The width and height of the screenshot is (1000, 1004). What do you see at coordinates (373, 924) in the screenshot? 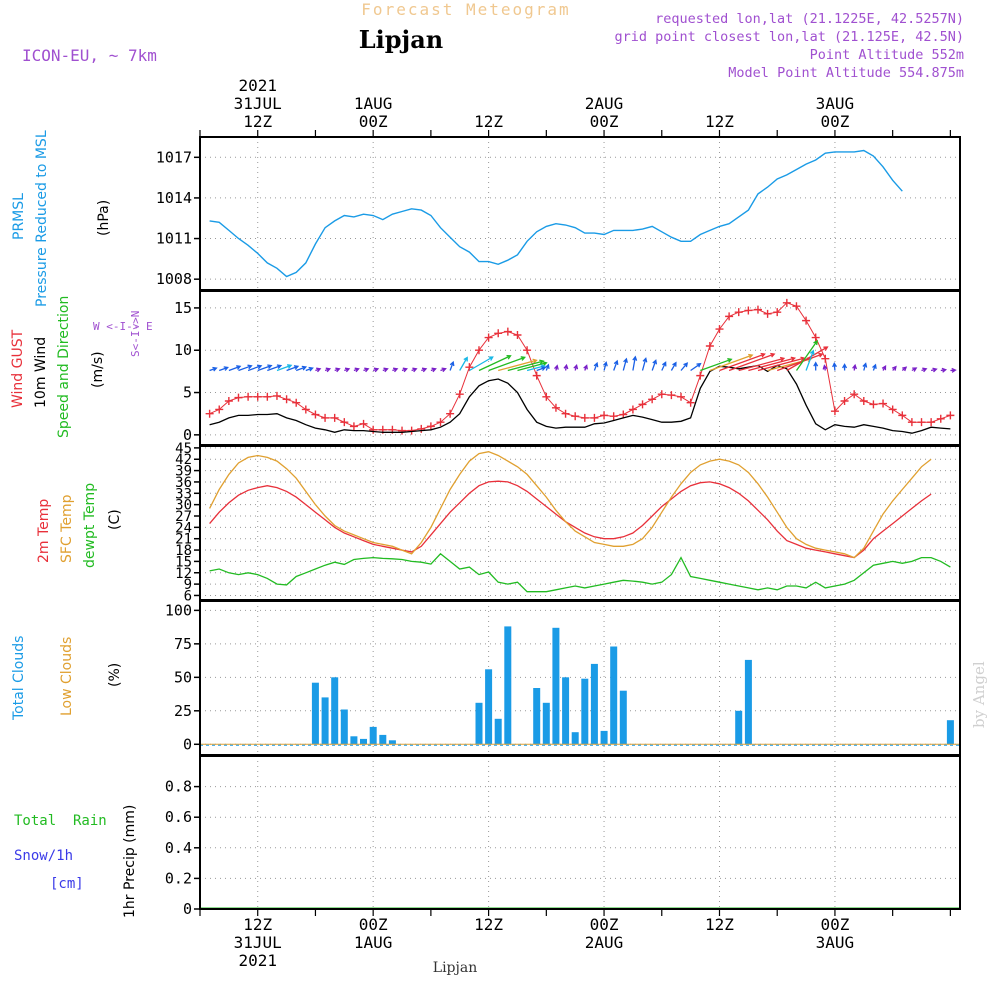
I see `x-tick-label-bottom: 00Z` at bounding box center [373, 924].